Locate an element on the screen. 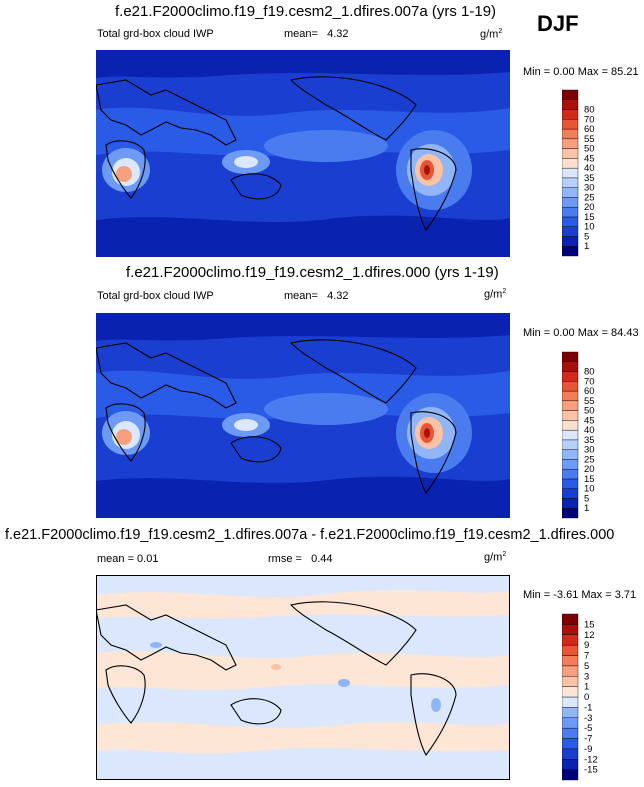 The width and height of the screenshot is (644, 787). colorbar-tick-label: 10 is located at coordinates (589, 227).